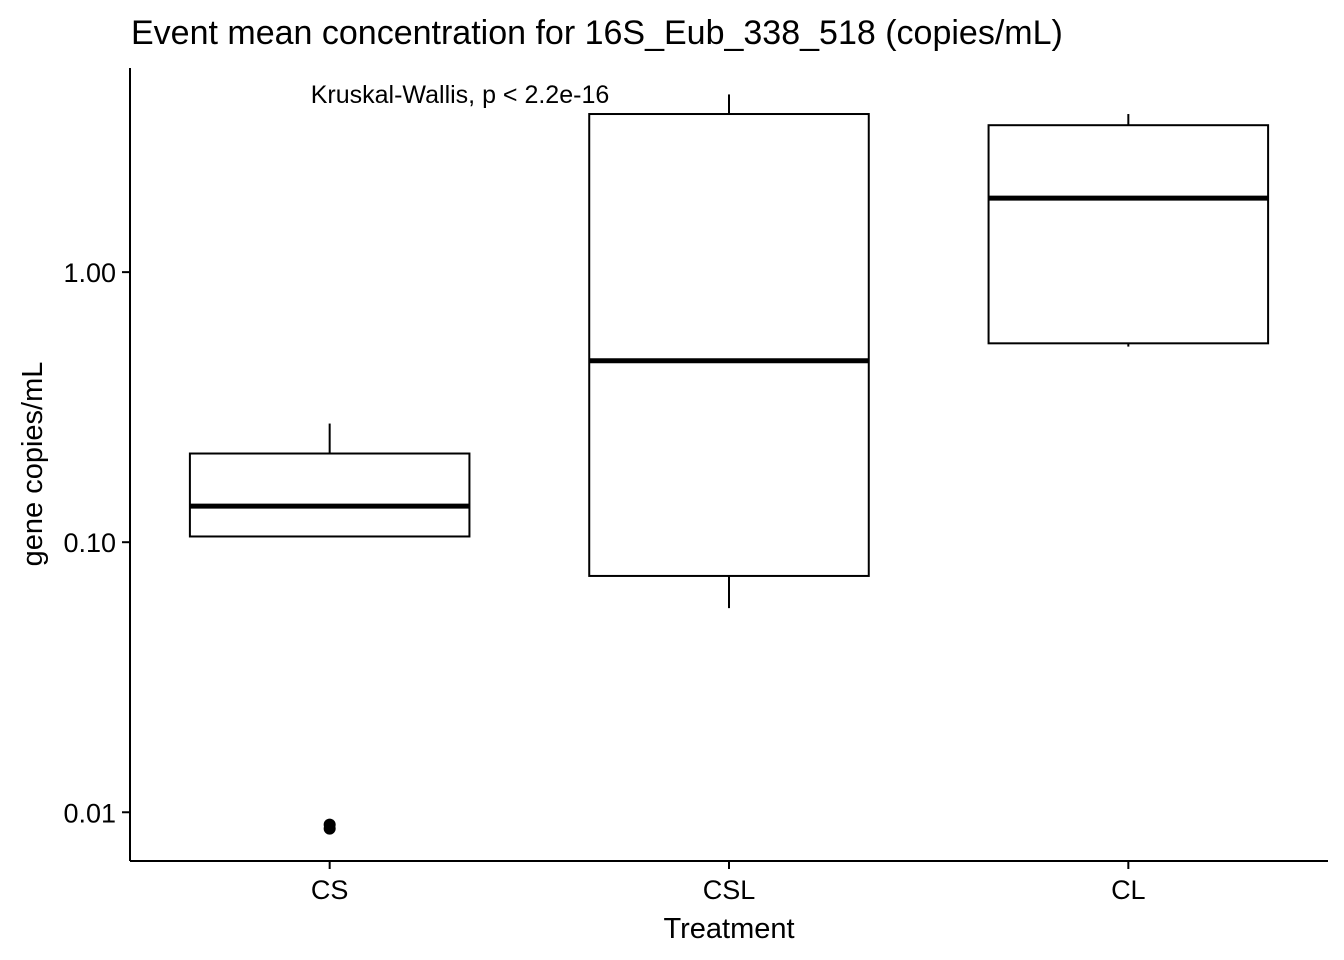  I want to click on box-group-cl, so click(1128, 230).